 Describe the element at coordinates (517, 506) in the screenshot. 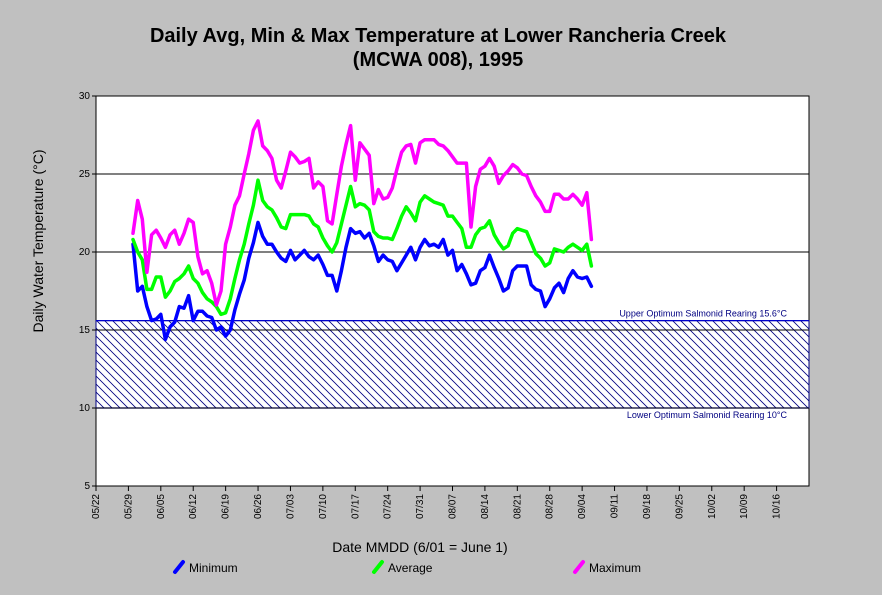

I see `x-tick-label: 08/21` at that location.